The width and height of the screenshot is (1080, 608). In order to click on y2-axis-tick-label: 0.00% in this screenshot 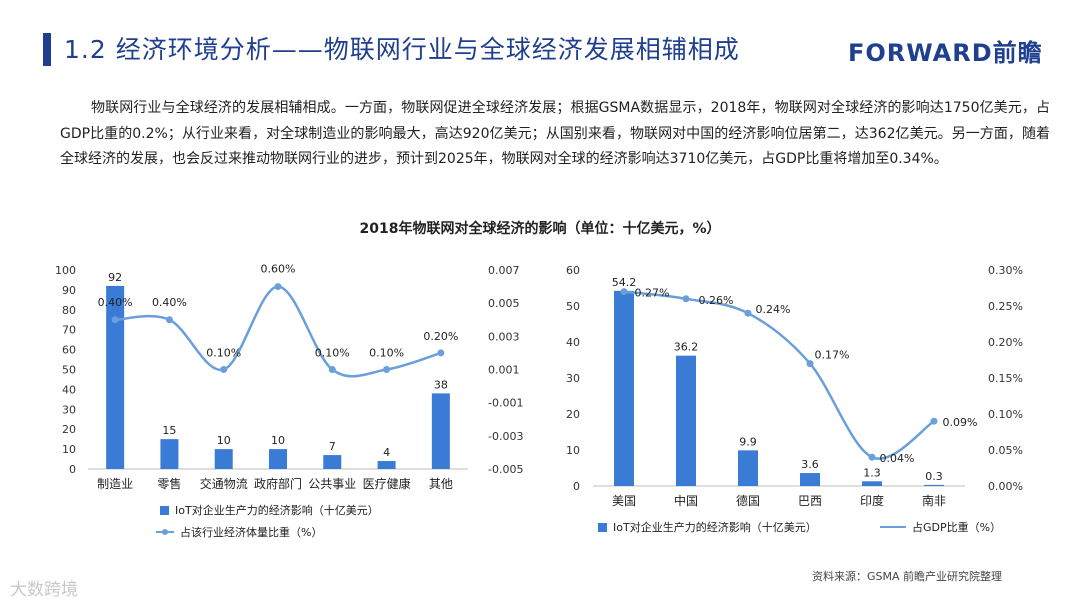, I will do `click(1005, 486)`.